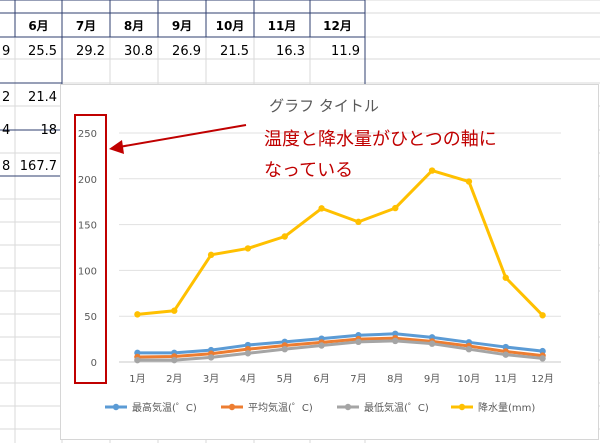 The height and width of the screenshot is (443, 600). What do you see at coordinates (94, 363) in the screenshot?
I see `y-tick-label: 0` at bounding box center [94, 363].